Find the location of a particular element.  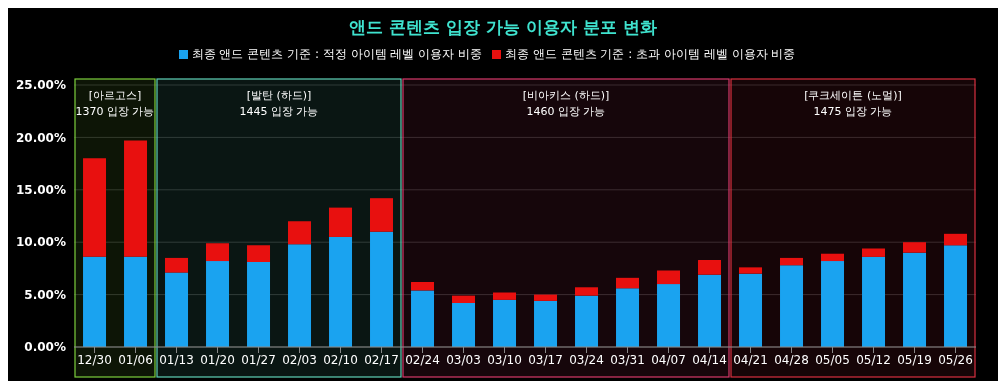

y-tick-label: 20.00% is located at coordinates (41, 137).